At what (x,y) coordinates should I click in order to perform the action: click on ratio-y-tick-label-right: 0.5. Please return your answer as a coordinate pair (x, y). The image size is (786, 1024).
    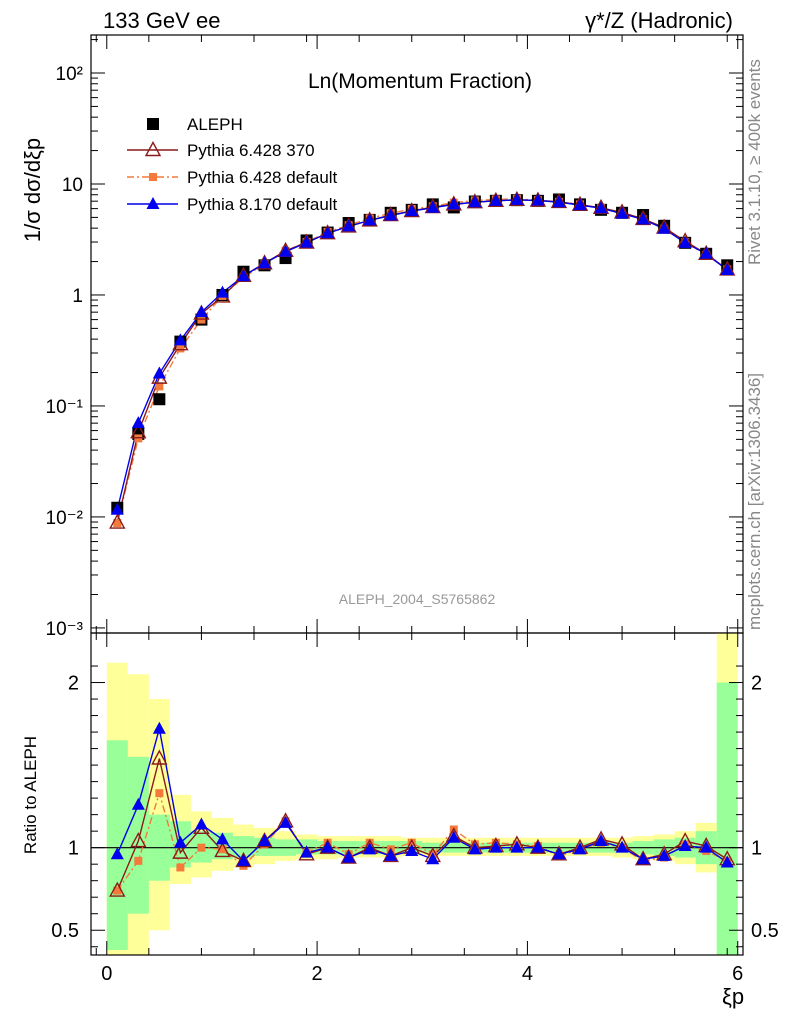
    Looking at the image, I should click on (765, 931).